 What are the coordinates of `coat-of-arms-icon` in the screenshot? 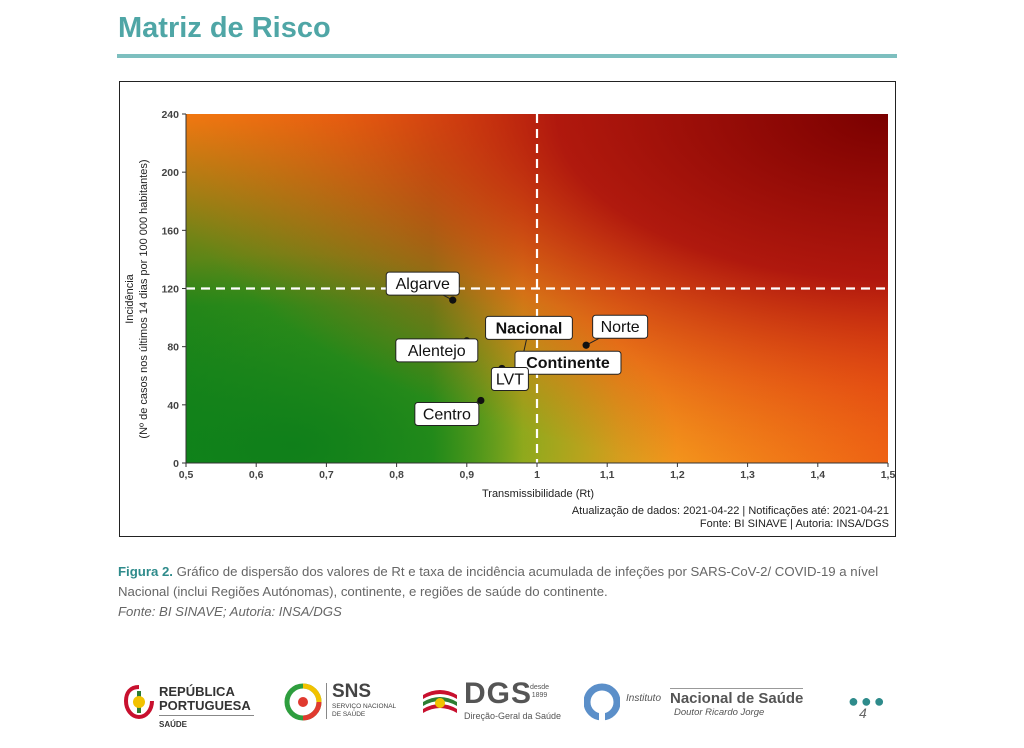 It's located at (139, 702).